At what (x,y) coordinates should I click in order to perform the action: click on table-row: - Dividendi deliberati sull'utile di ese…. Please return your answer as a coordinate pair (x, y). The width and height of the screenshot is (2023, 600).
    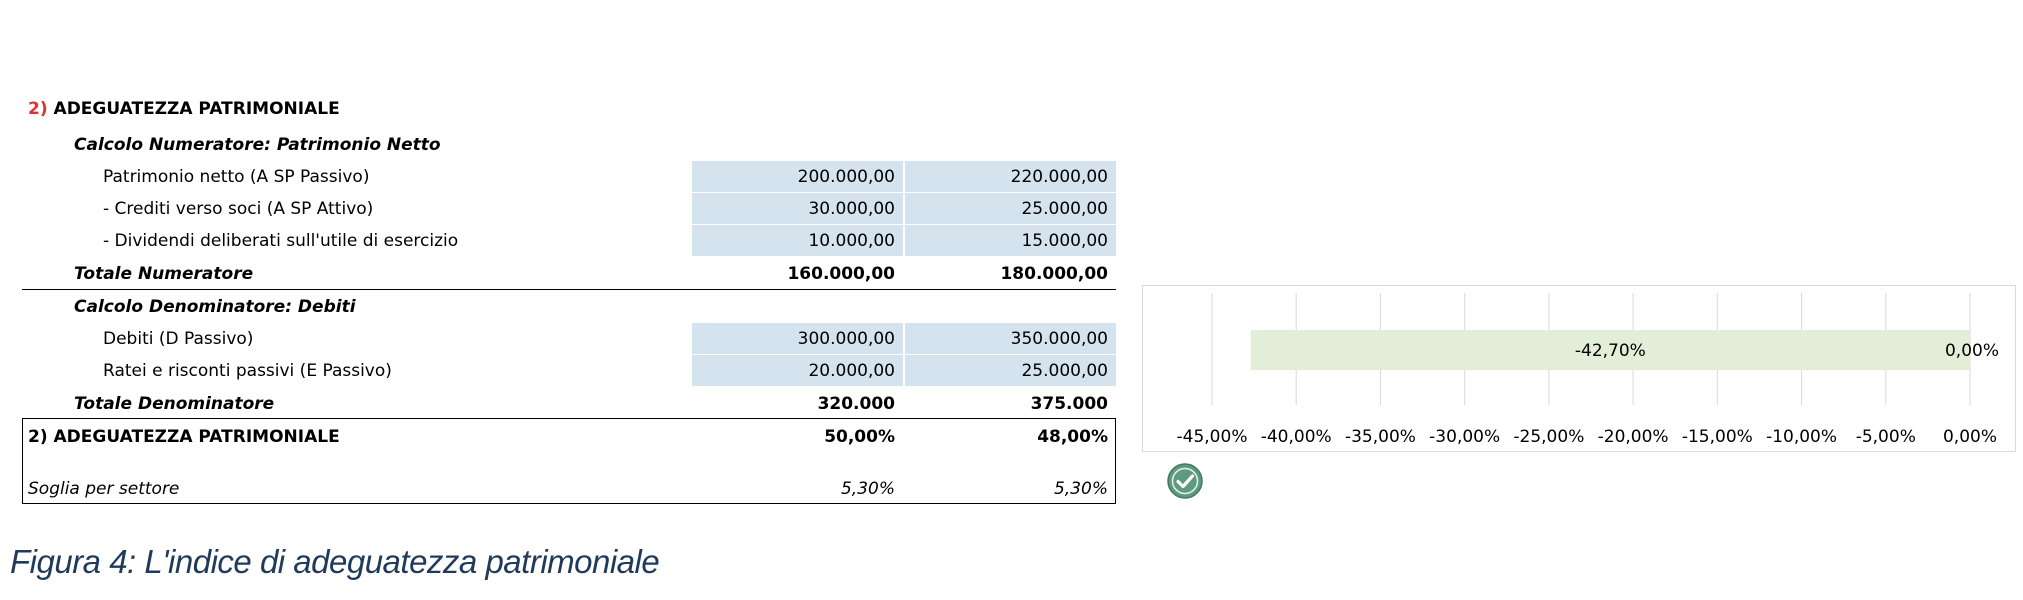
    Looking at the image, I should click on (558, 241).